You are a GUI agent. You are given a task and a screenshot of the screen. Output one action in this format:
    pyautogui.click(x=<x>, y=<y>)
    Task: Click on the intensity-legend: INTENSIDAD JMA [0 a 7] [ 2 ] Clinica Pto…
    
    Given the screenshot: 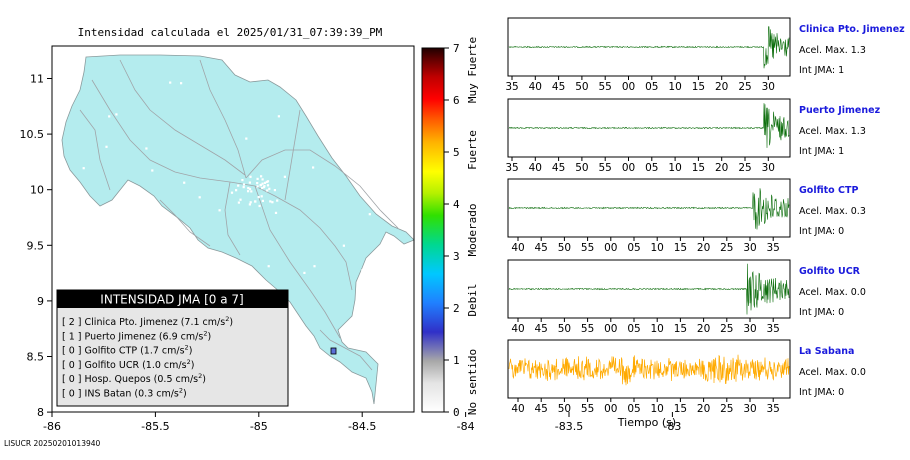 What is the action you would take?
    pyautogui.click(x=172, y=348)
    